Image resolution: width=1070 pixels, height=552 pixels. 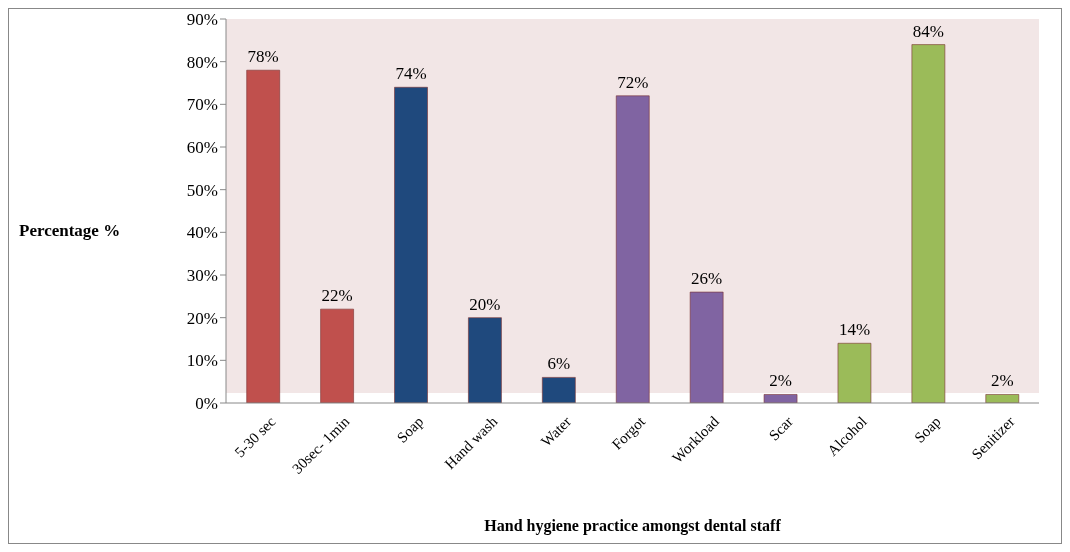 What do you see at coordinates (263, 57) in the screenshot?
I see `data-label: 78%` at bounding box center [263, 57].